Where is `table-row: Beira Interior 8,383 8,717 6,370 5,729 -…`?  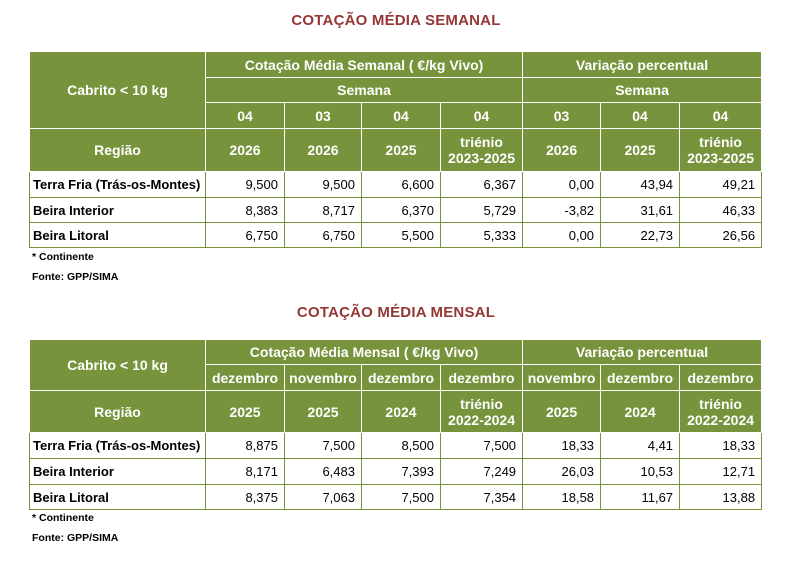
table-row: Beira Interior 8,383 8,717 6,370 5,729 -… is located at coordinates (396, 210).